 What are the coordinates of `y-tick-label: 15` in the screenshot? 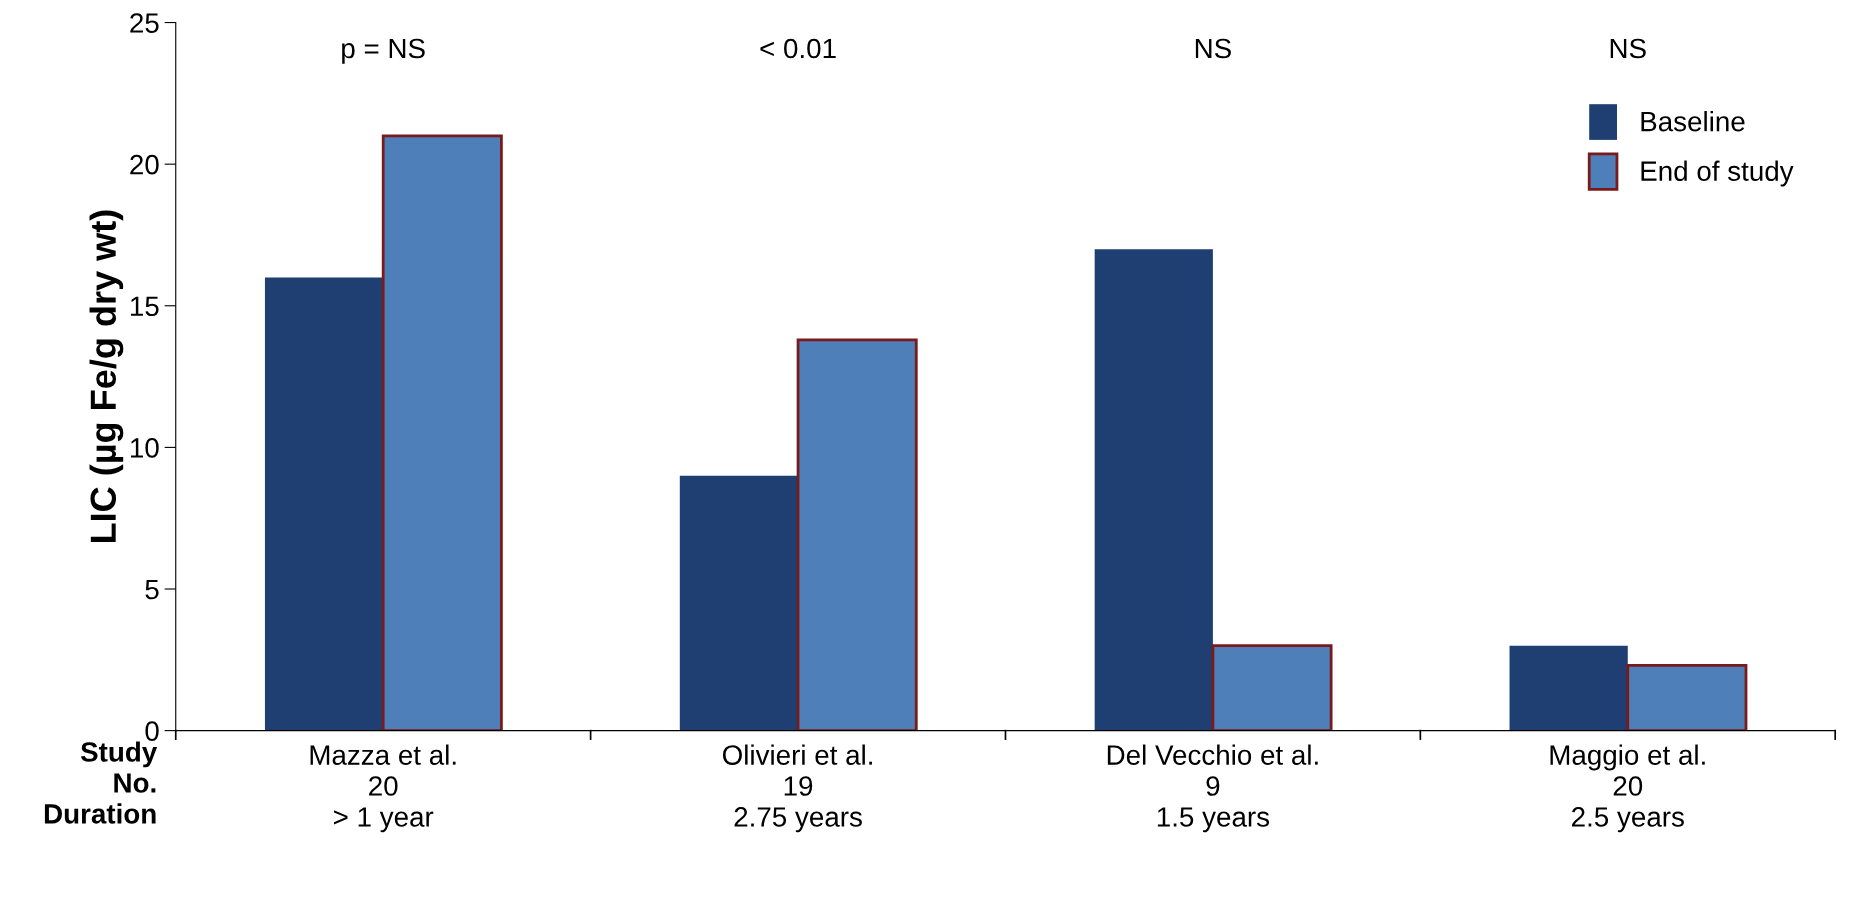 It's located at (145, 306).